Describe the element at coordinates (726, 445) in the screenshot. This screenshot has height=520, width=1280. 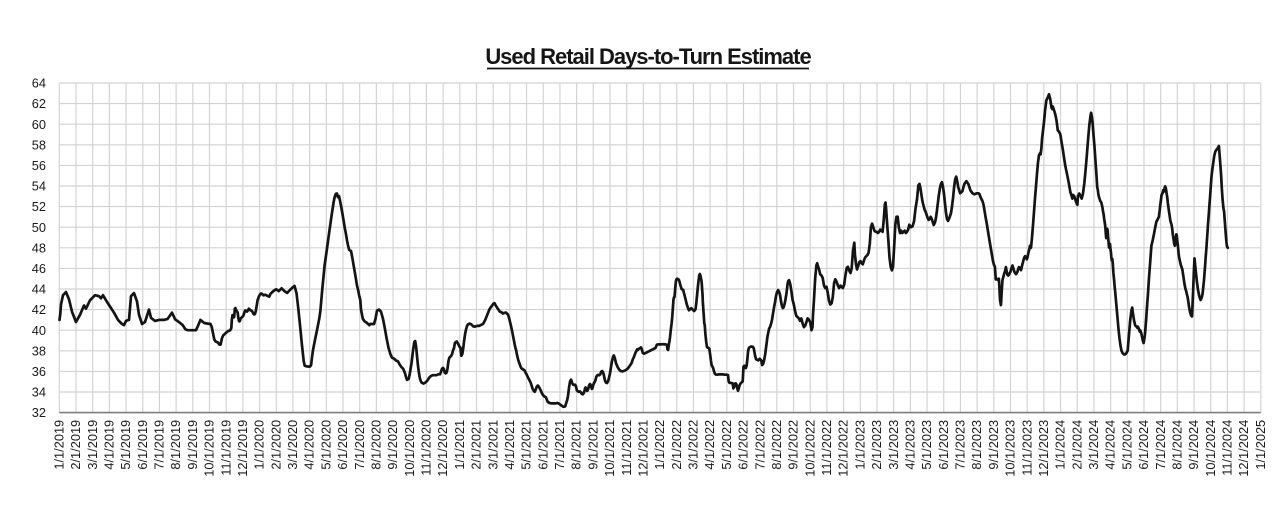
I see `svg-text: 5/1/2022` at that location.